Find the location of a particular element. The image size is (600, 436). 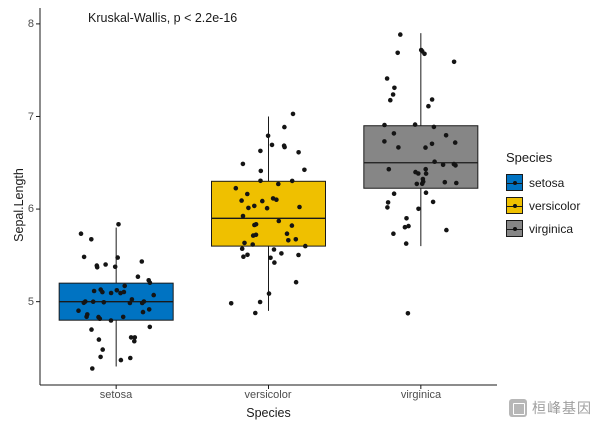

boxplot-versicolor is located at coordinates (268, 213).